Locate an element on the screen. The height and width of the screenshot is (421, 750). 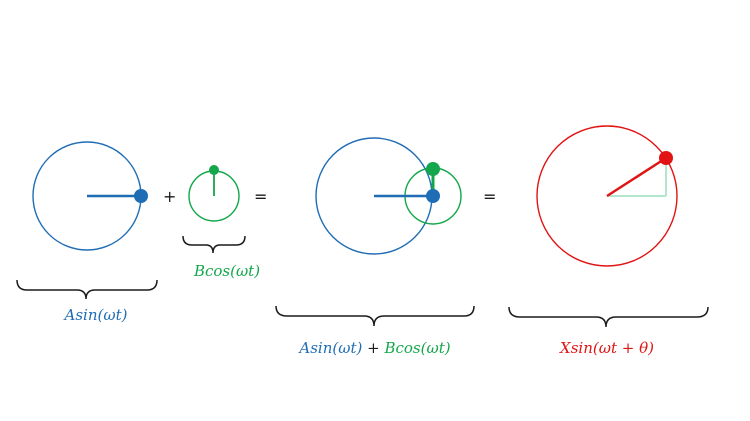
label-sum: Asin(ωt) + Bcos(ωt) is located at coordinates (373, 348).